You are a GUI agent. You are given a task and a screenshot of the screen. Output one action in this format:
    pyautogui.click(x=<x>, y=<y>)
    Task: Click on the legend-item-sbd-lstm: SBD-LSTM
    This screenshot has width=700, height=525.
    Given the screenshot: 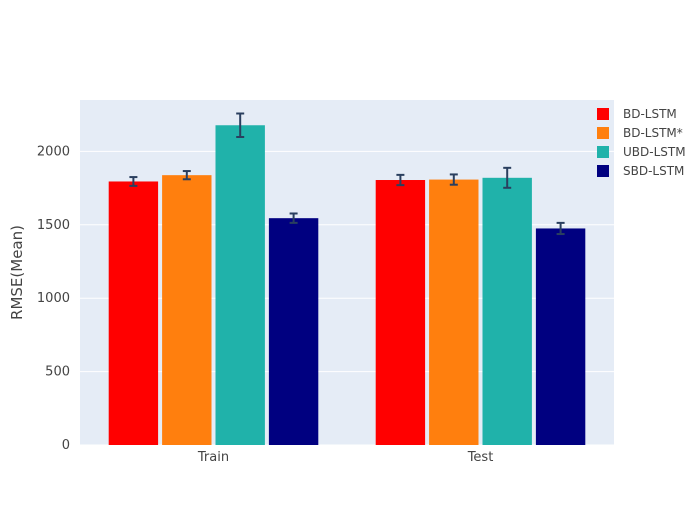 What is the action you would take?
    pyautogui.click(x=640, y=171)
    